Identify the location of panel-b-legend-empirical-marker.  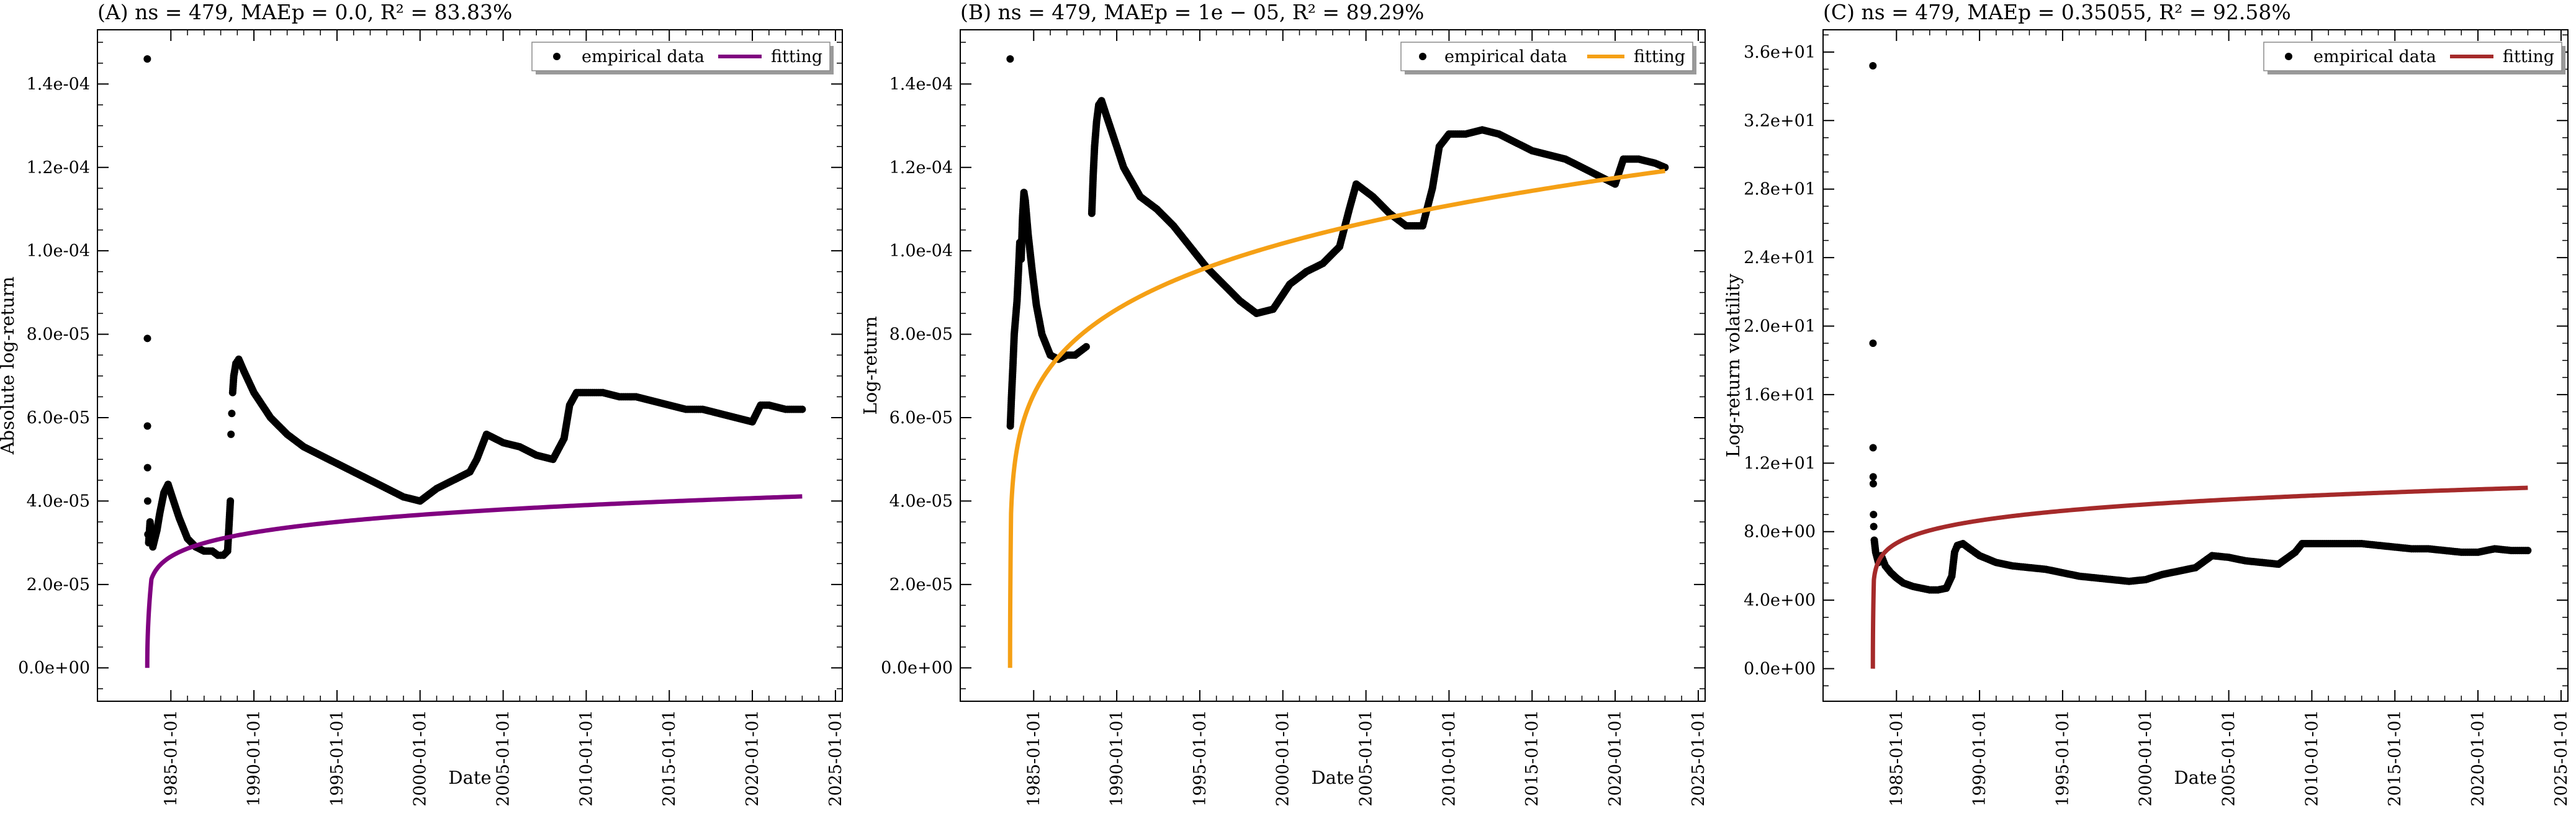
(1422, 57).